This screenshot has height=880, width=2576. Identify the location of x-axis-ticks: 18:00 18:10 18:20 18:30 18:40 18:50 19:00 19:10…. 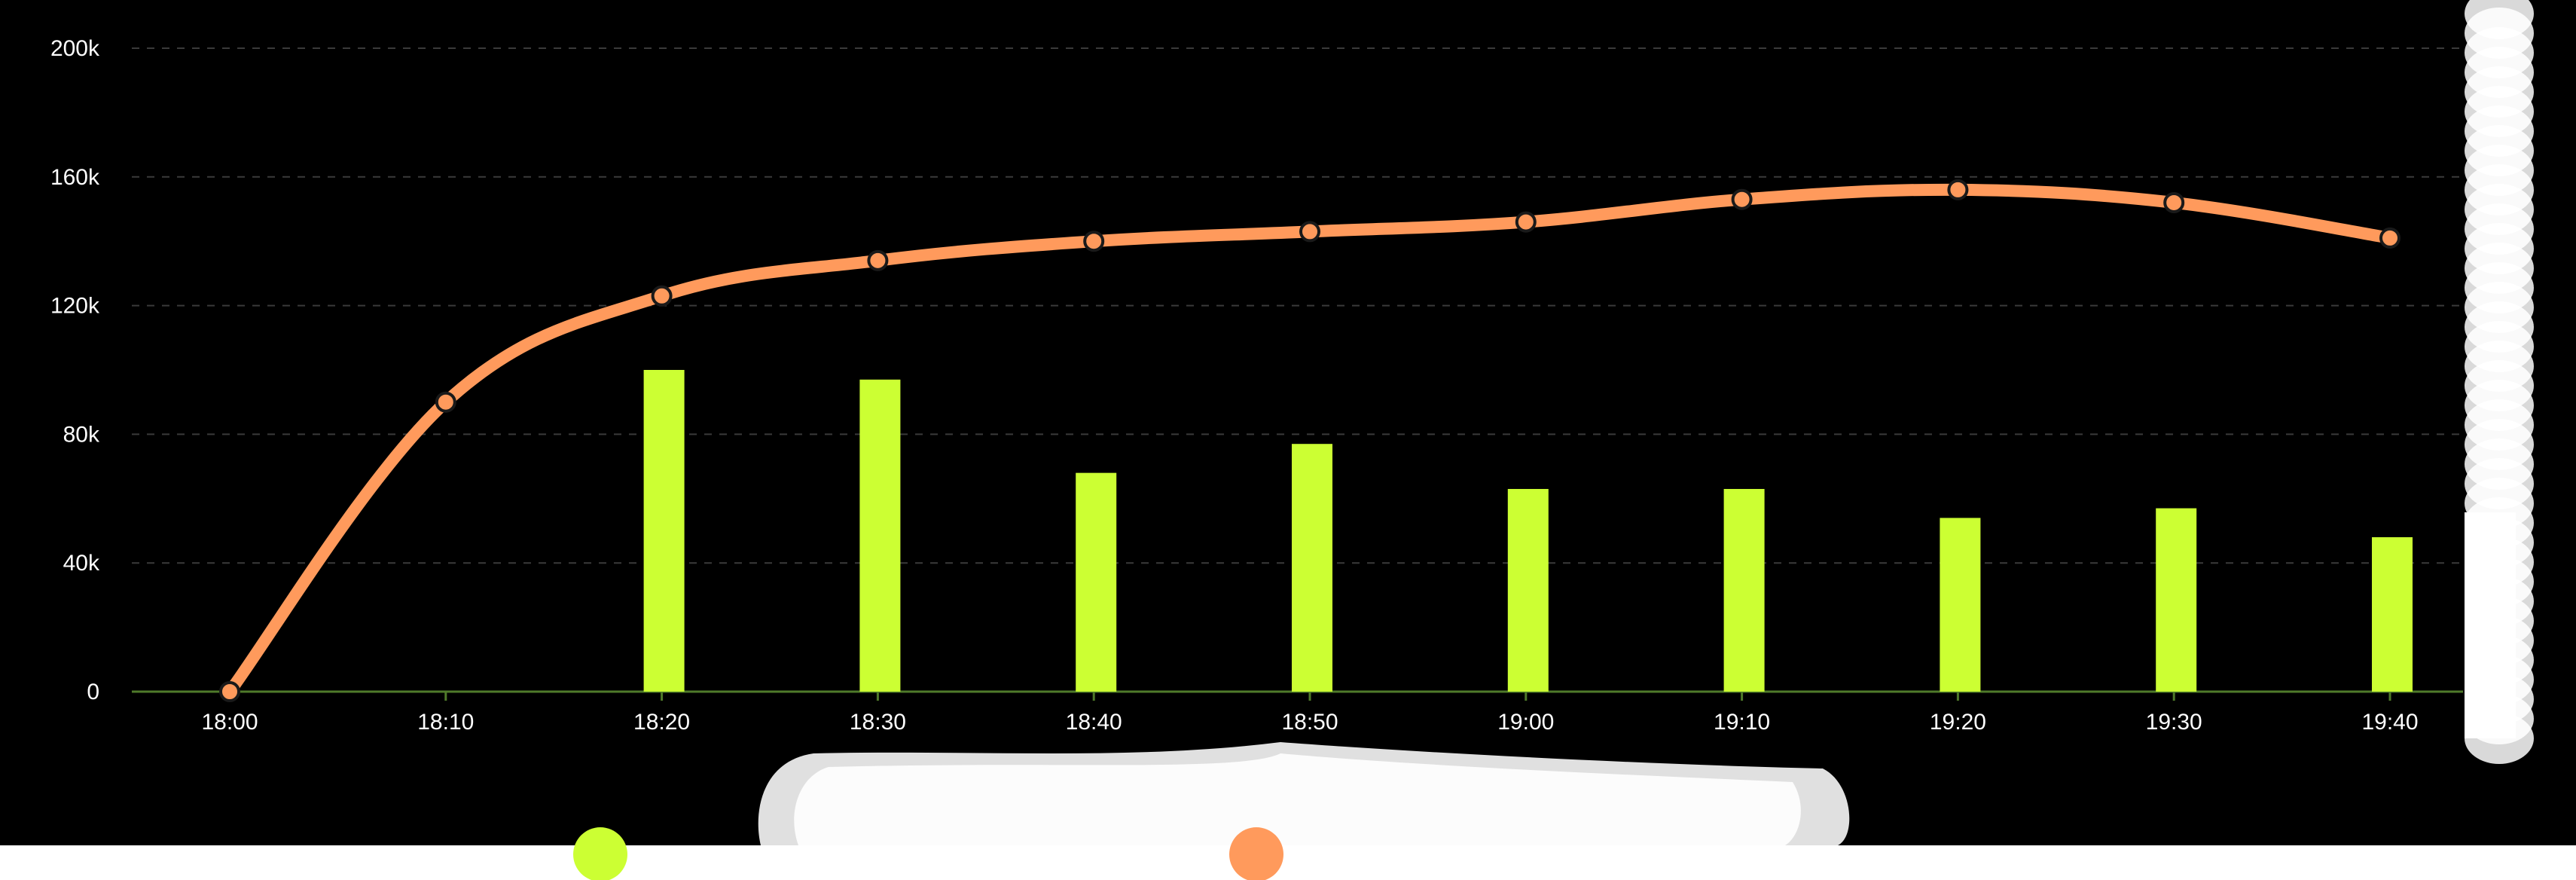
(1310, 714).